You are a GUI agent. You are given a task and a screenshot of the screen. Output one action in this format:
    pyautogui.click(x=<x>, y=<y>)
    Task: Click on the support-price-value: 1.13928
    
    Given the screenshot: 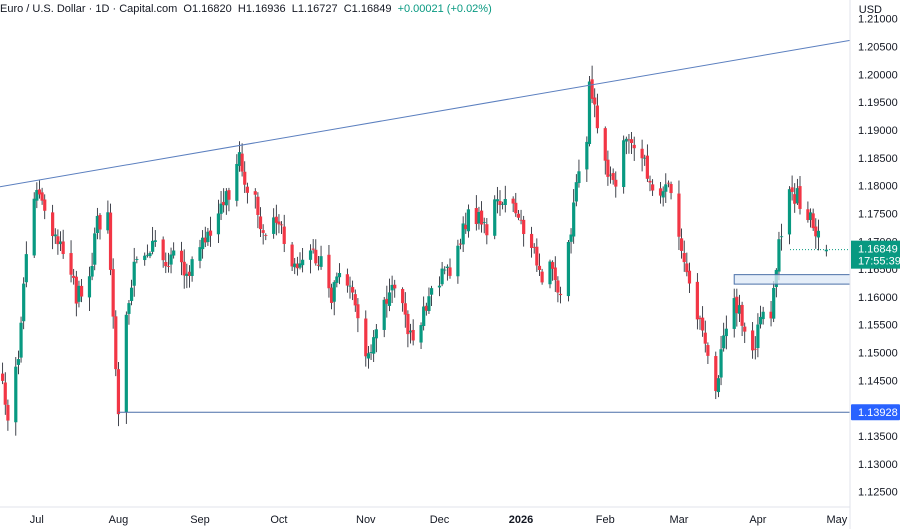 What is the action you would take?
    pyautogui.click(x=878, y=413)
    